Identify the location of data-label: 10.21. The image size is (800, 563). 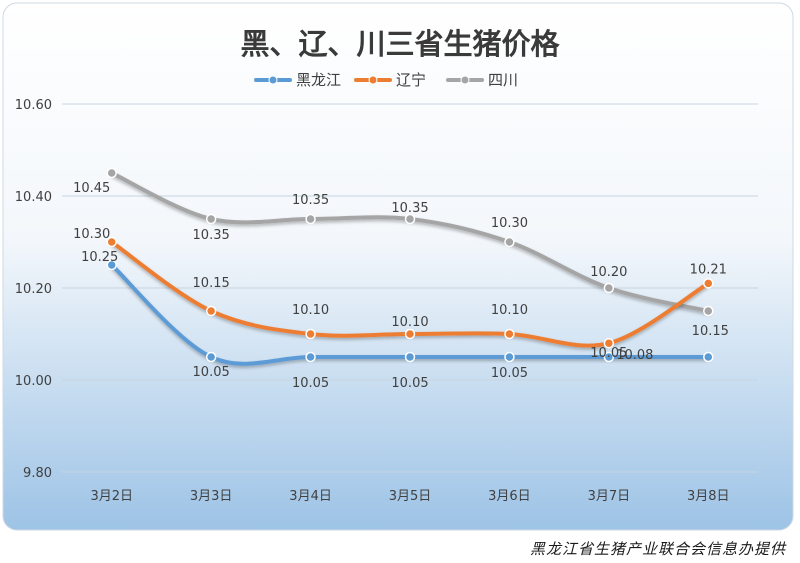
(708, 269).